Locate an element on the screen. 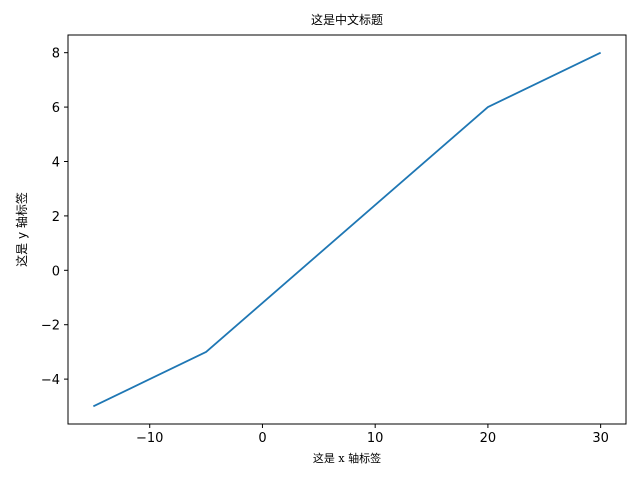 The width and height of the screenshot is (640, 480). x-tick-label: −10 is located at coordinates (149, 438).